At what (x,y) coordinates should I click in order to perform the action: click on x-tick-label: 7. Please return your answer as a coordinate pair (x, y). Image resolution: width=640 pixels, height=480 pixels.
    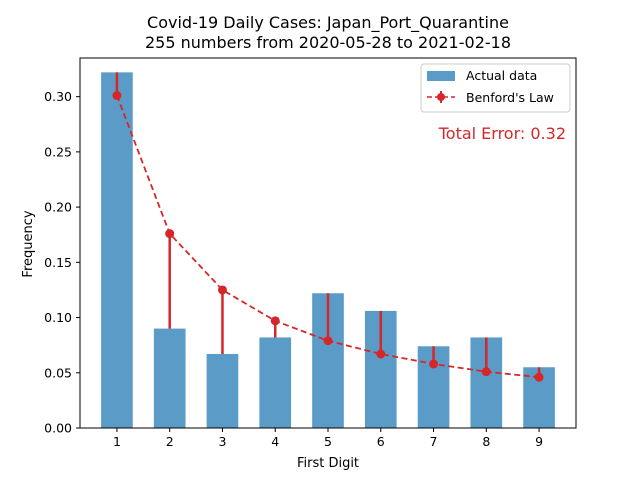
    Looking at the image, I should click on (434, 441).